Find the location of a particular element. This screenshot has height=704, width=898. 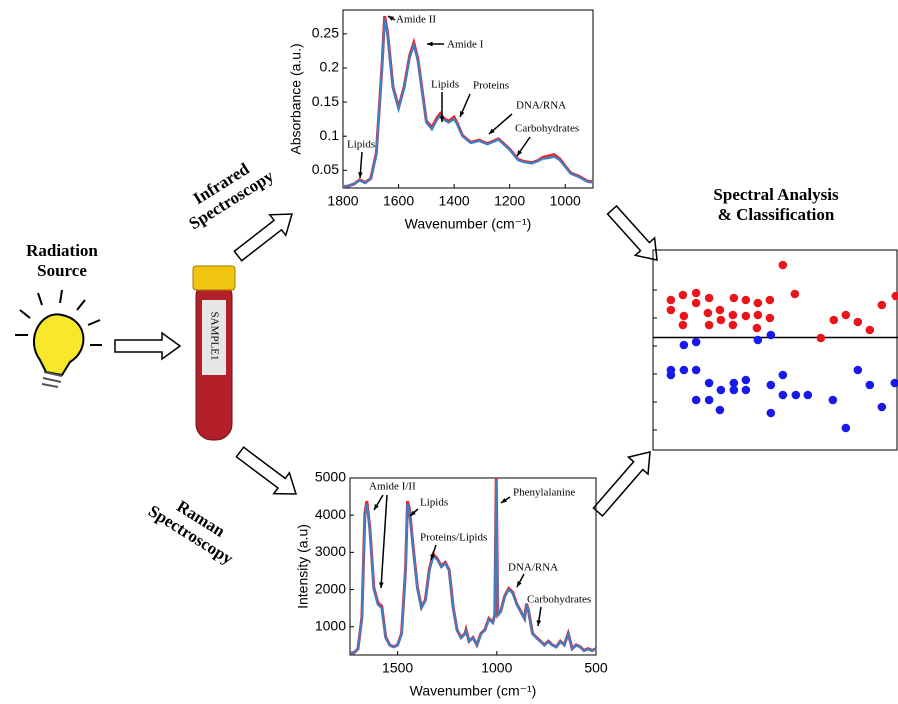

light-bulb is located at coordinates (58, 338).